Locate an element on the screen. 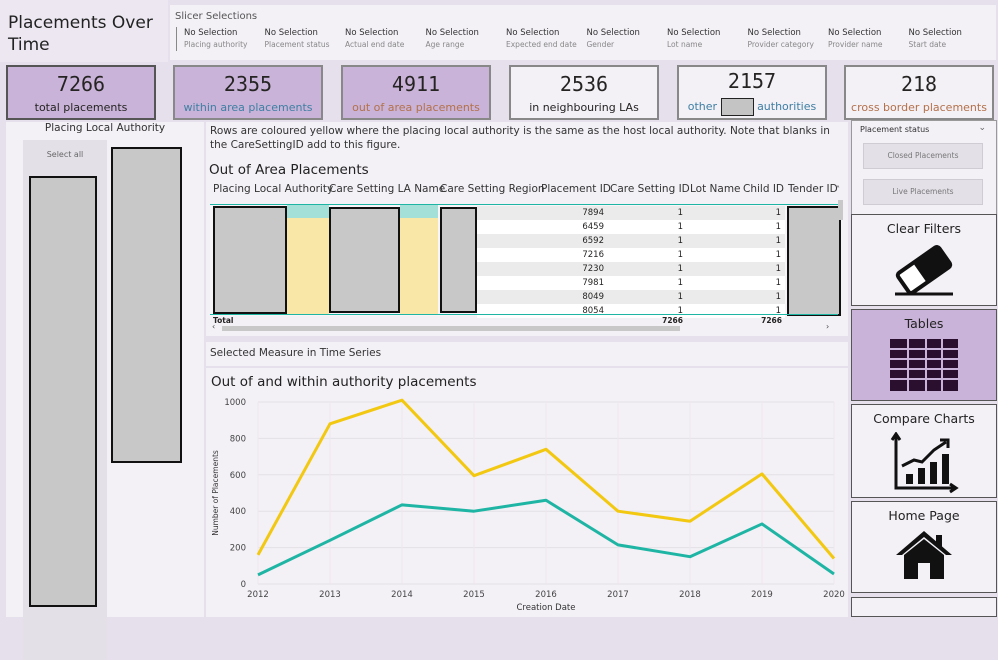 The height and width of the screenshot is (660, 998). home-page-label: Home Page is located at coordinates (924, 515).